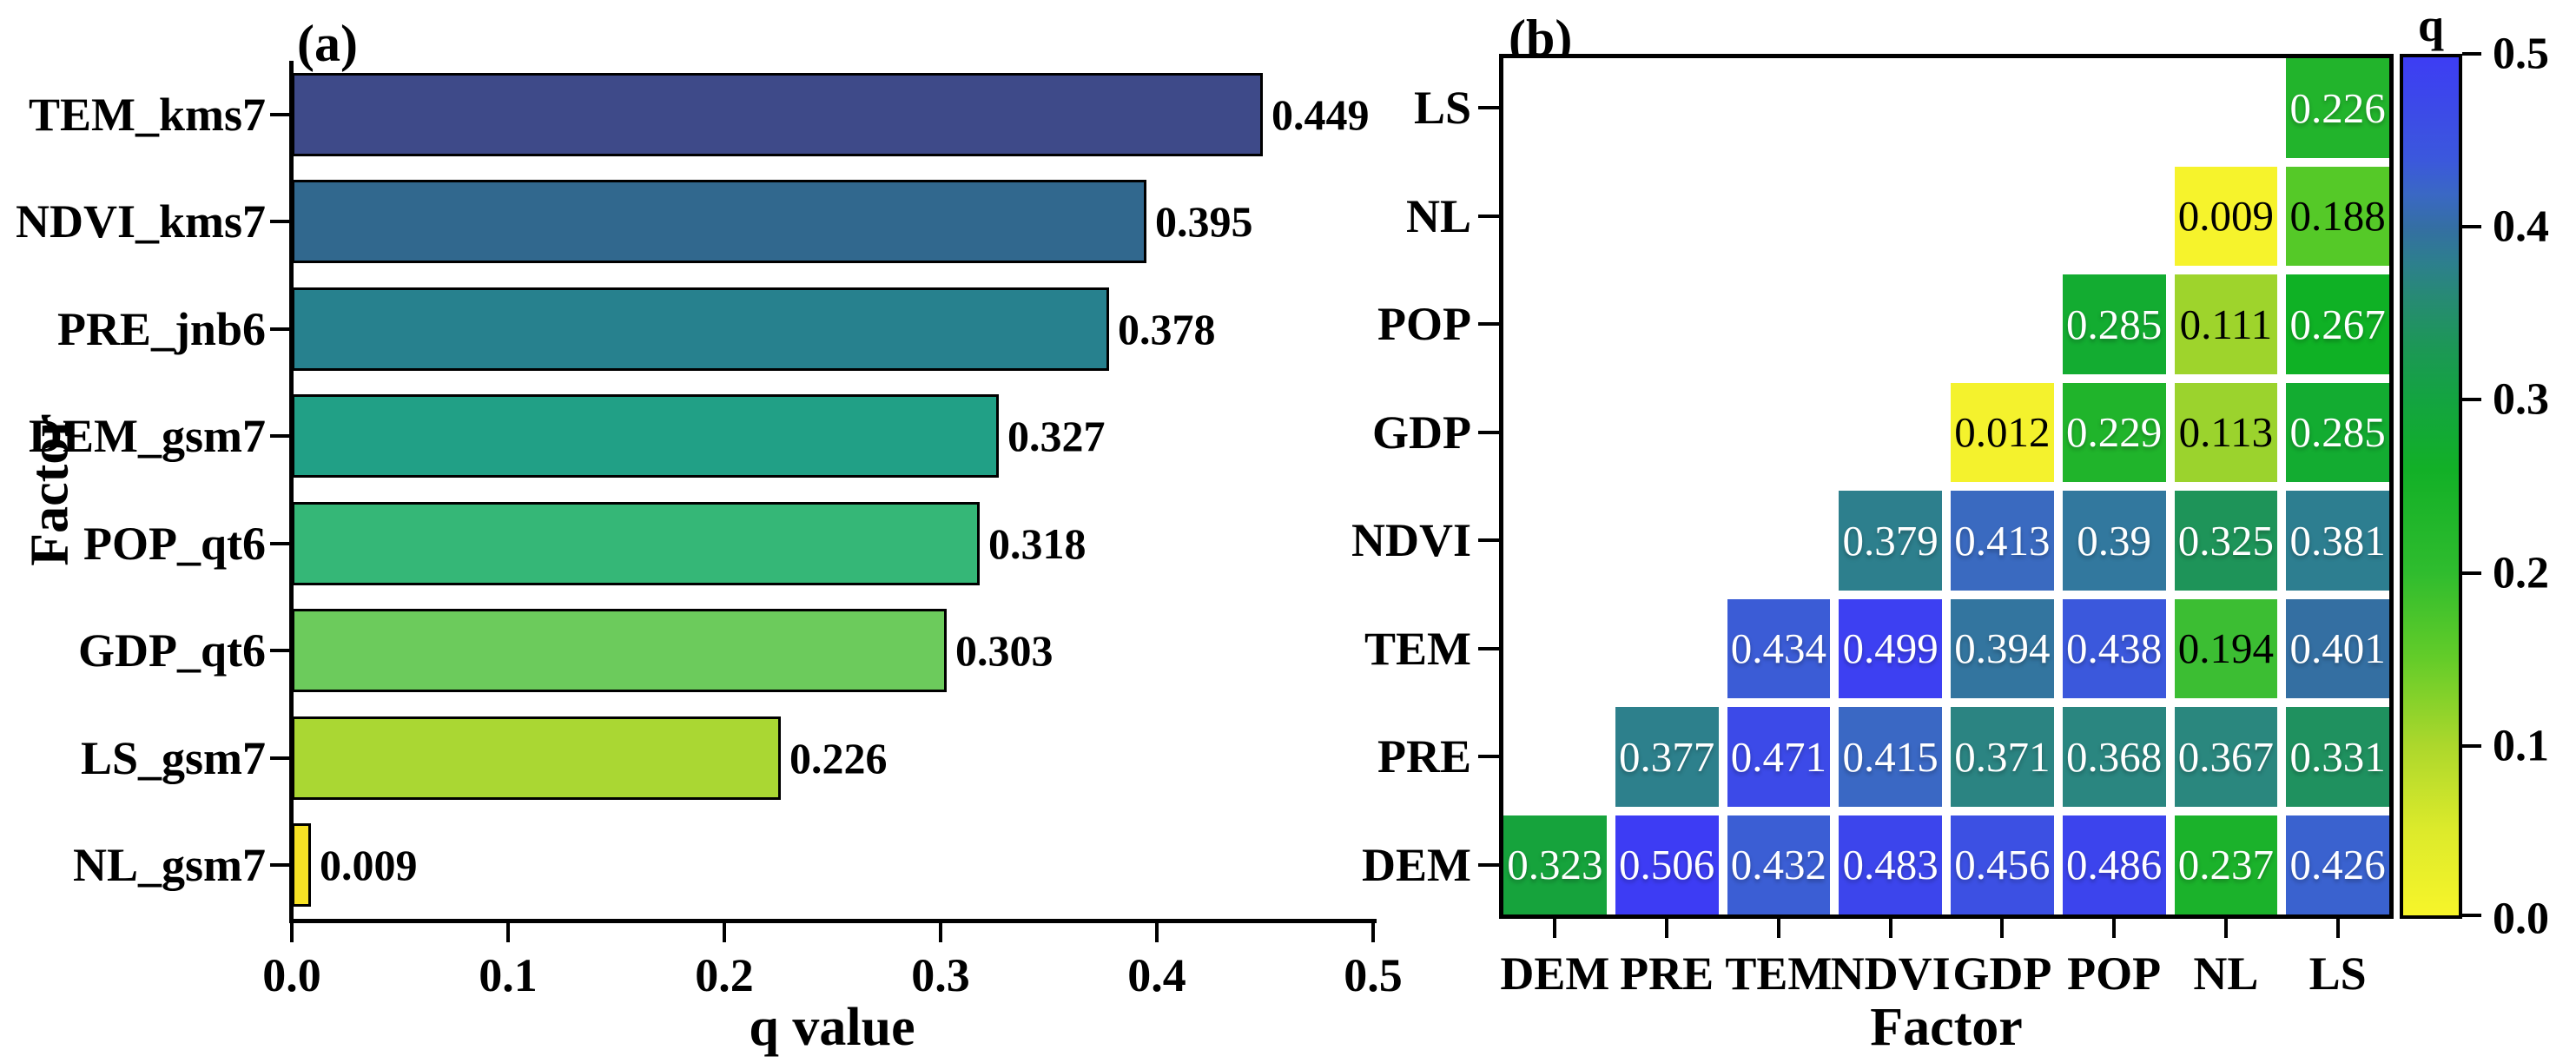 The width and height of the screenshot is (2576, 1063). I want to click on heatmap-cell-NL-NL: 0.009, so click(2226, 216).